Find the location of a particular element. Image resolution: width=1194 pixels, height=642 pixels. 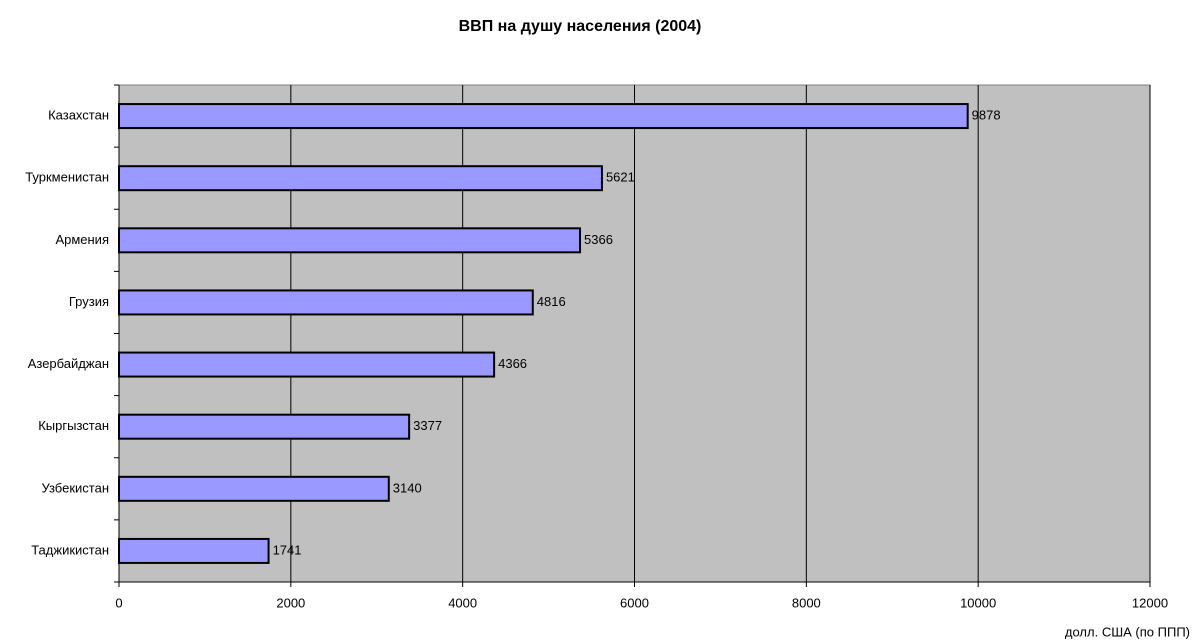

y-tick-label: Грузия is located at coordinates (89, 301).